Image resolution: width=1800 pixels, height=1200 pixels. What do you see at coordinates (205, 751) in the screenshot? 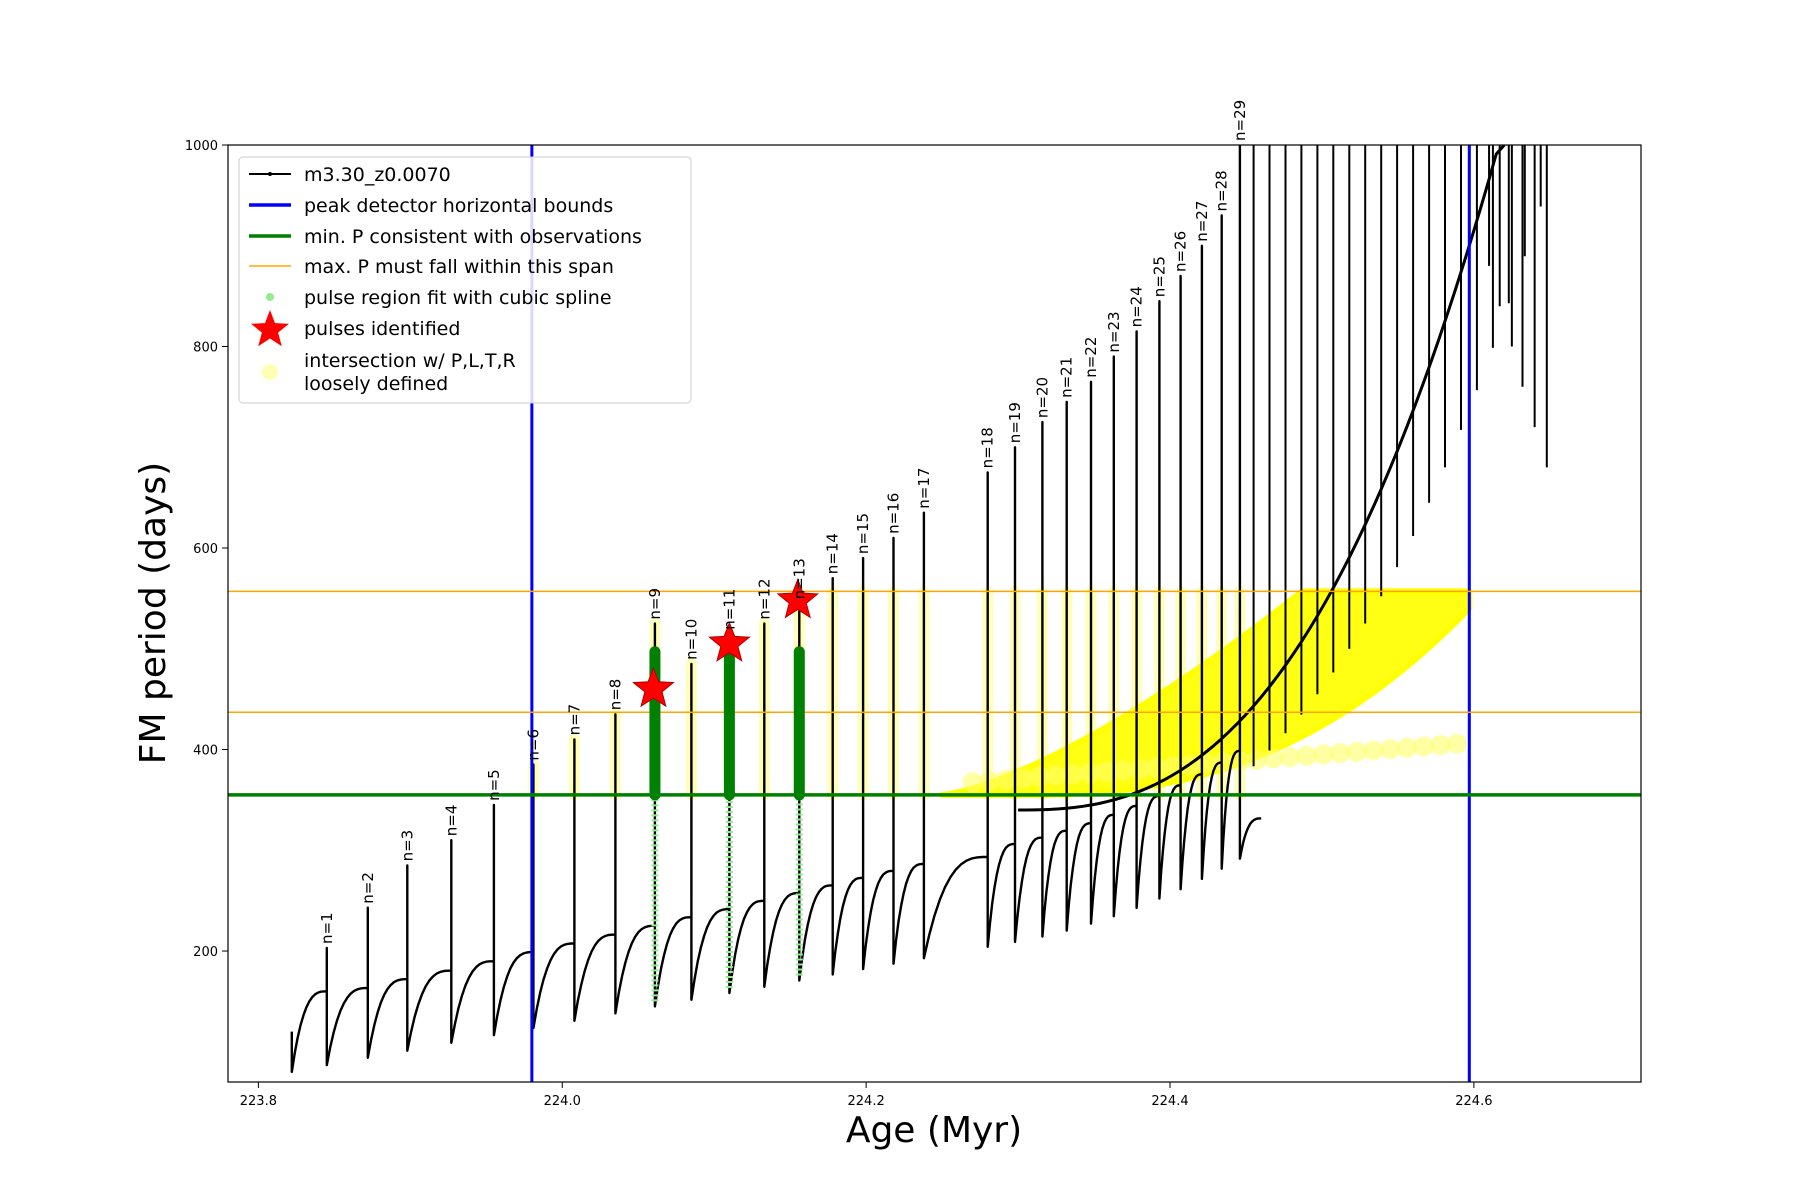
I see `y-tick-label: 400` at bounding box center [205, 751].